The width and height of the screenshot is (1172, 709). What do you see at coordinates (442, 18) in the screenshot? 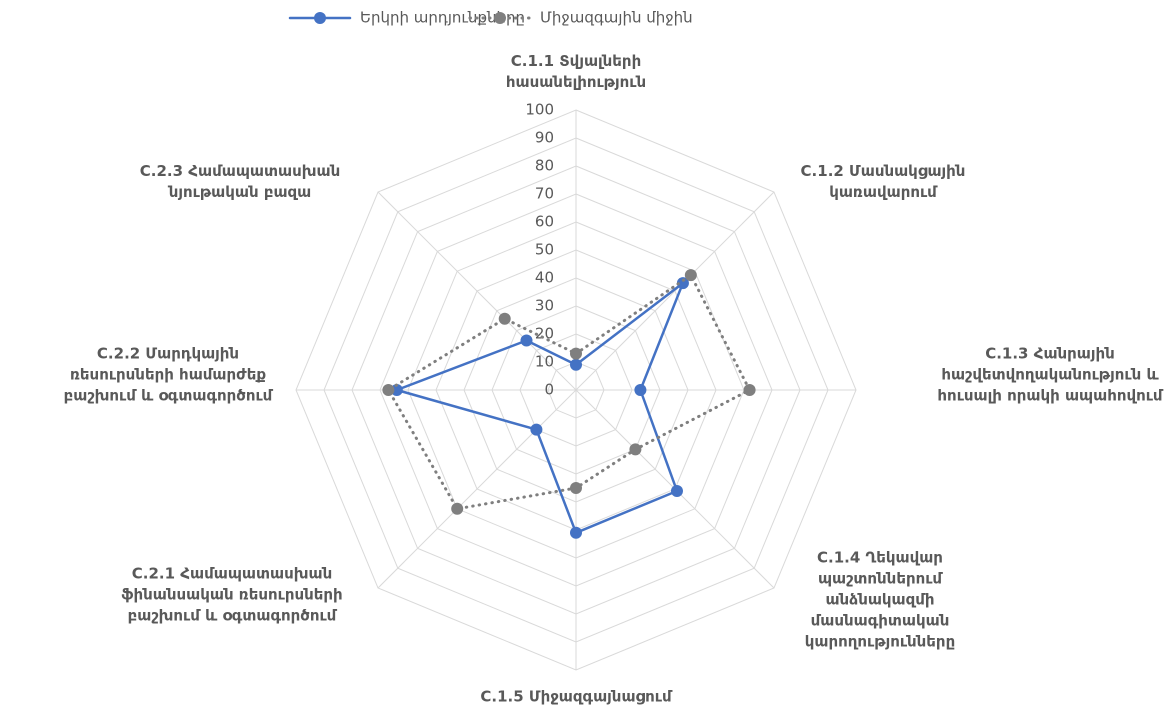
I see `legend-label: Երկրի արդյունքները` at bounding box center [442, 18].